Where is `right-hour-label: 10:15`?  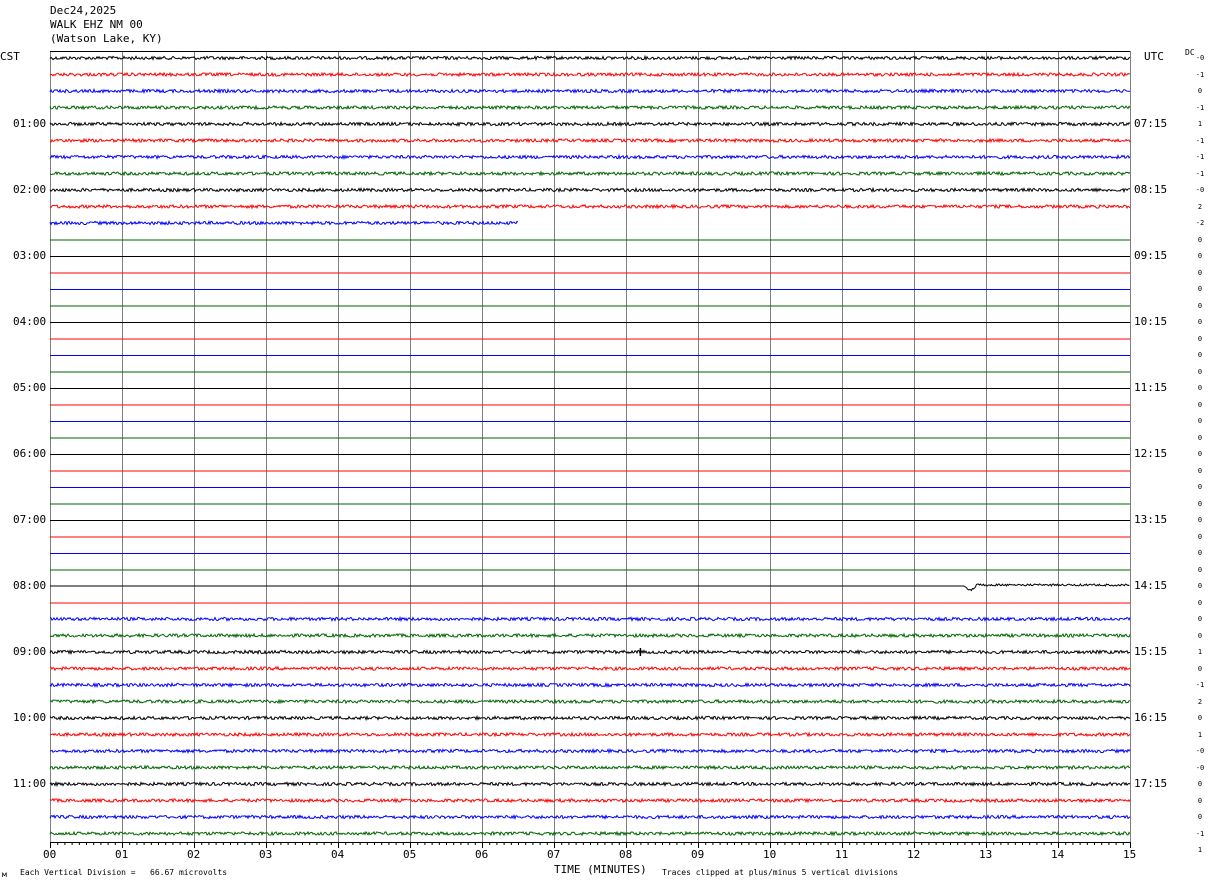 right-hour-label: 10:15 is located at coordinates (1151, 321).